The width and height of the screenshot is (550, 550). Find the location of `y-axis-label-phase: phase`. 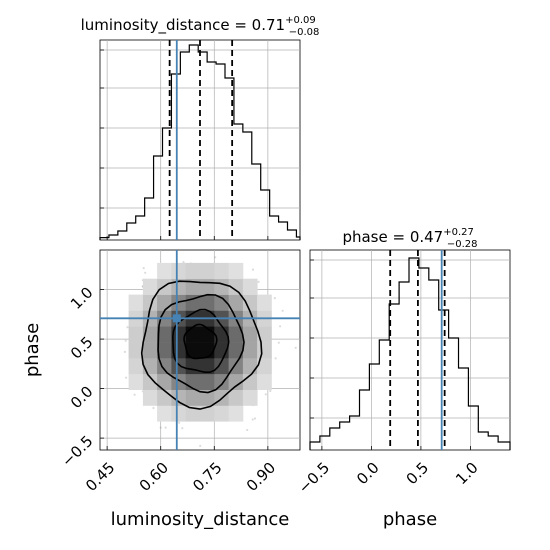

y-axis-label-phase: phase is located at coordinates (32, 350).